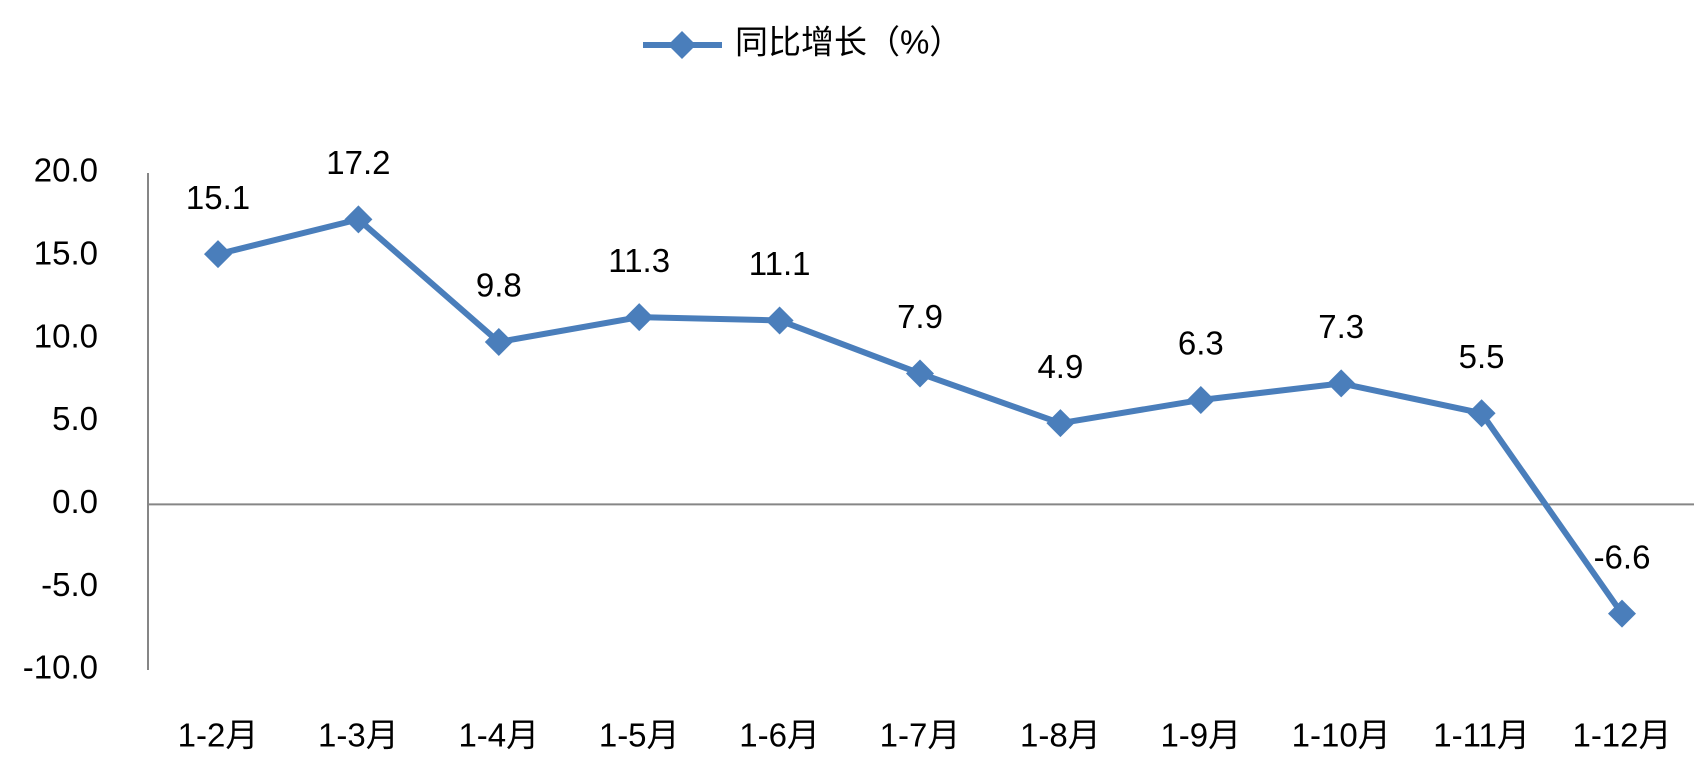 The height and width of the screenshot is (769, 1694). Describe the element at coordinates (358, 162) in the screenshot. I see `data-label: 17.2` at that location.